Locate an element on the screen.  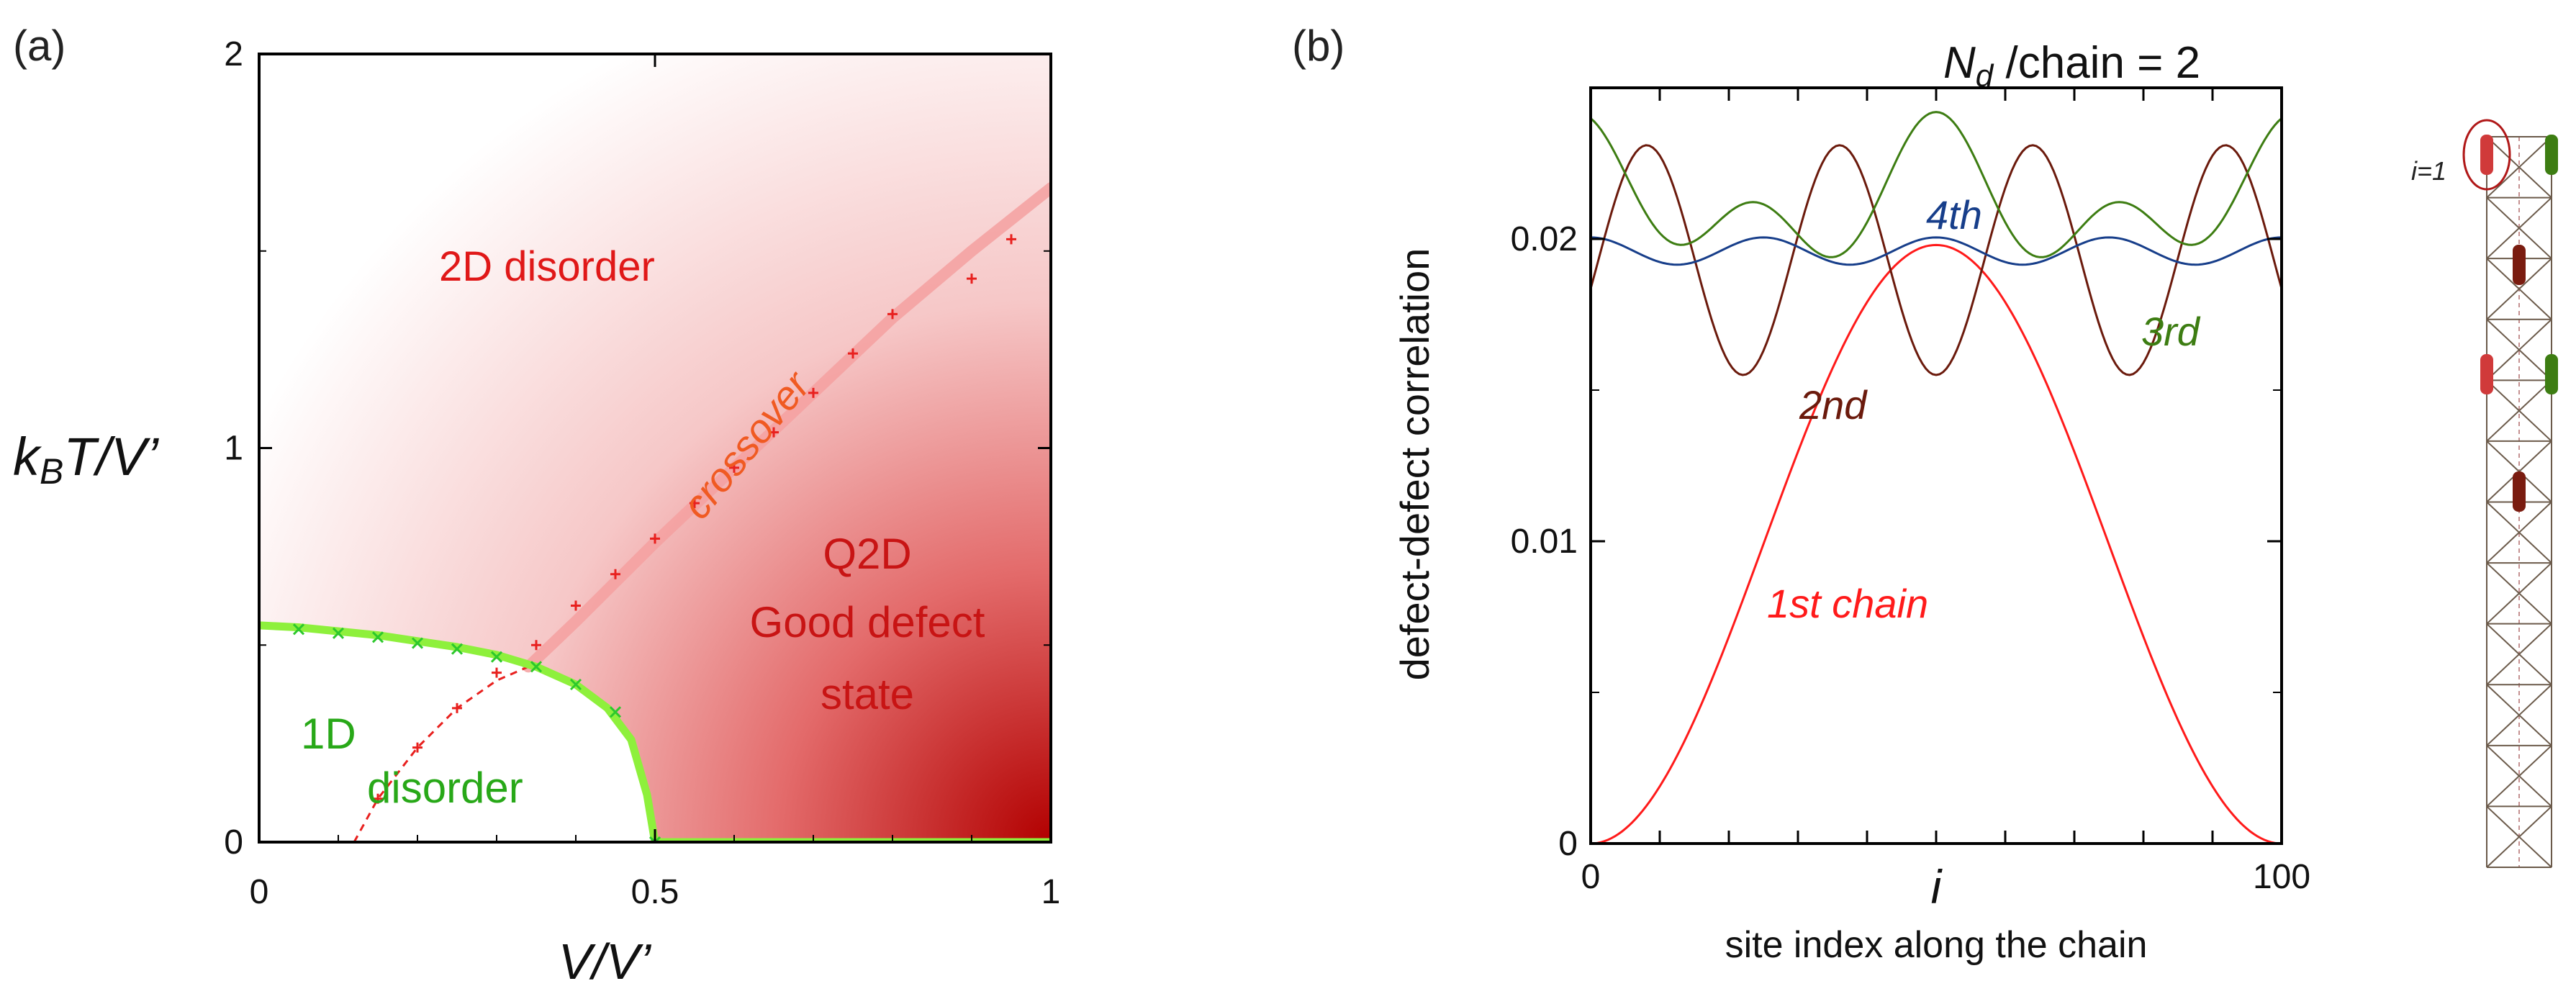
y-tick-label-b-2: 0.02 is located at coordinates (1545, 239).